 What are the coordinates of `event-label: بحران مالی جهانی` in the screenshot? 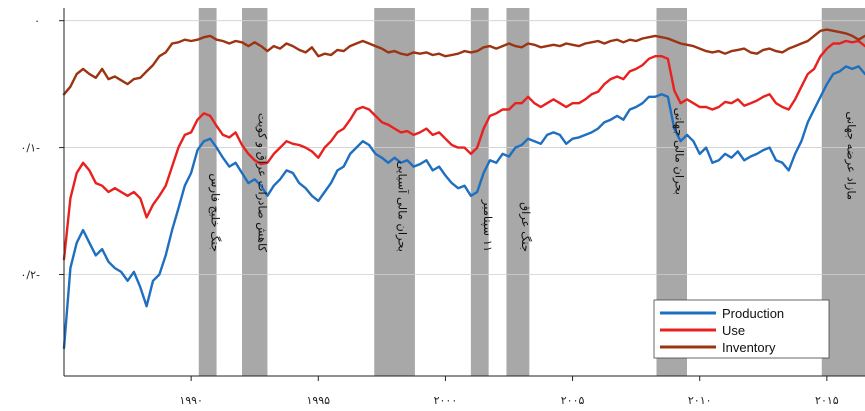 It's located at (679, 151).